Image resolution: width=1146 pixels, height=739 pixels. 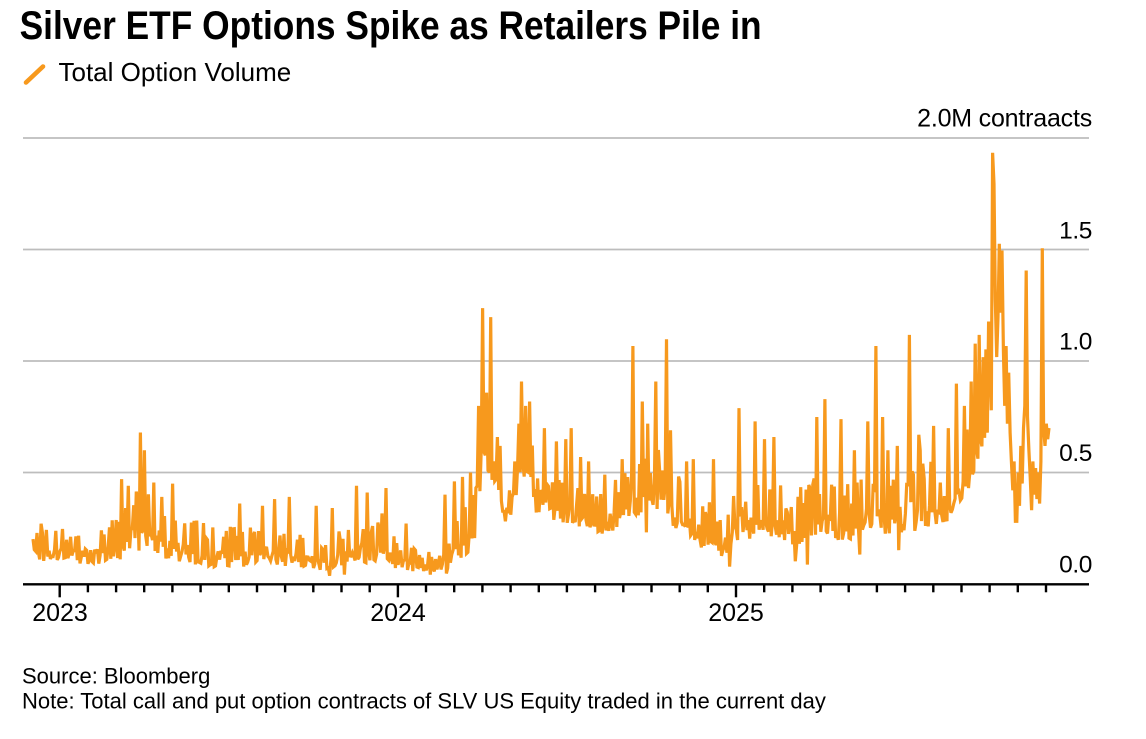 What do you see at coordinates (1004, 119) in the screenshot?
I see `svg-text: 2.0M contraacts` at bounding box center [1004, 119].